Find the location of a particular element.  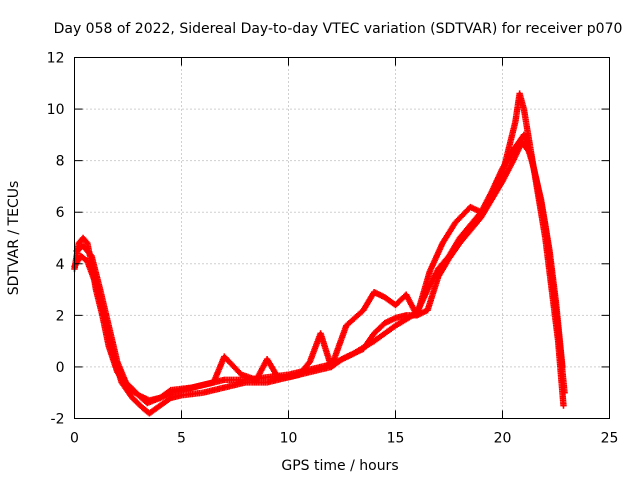

x-tick-label: 0 is located at coordinates (74, 439).